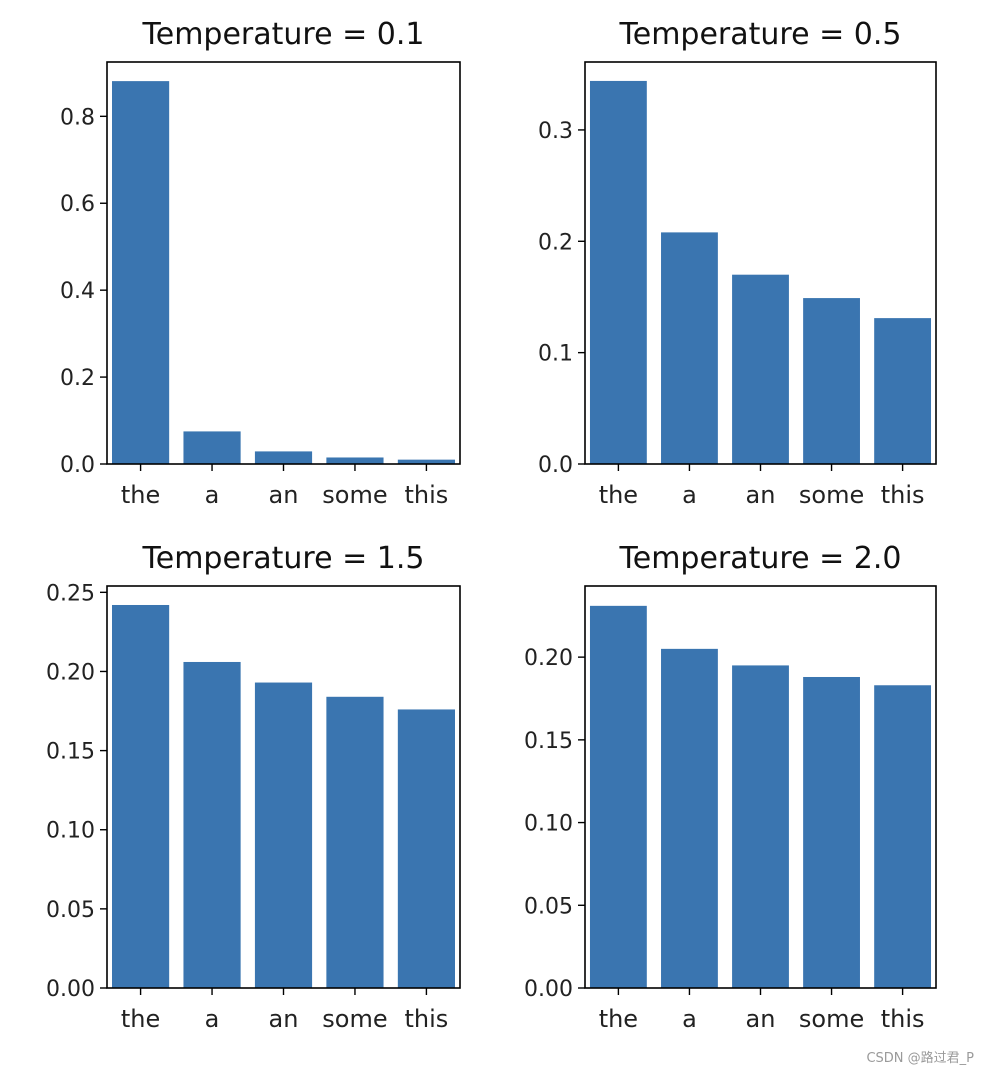 The image size is (988, 1074). I want to click on subplot-title: Temperature = 0.5, so click(760, 34).